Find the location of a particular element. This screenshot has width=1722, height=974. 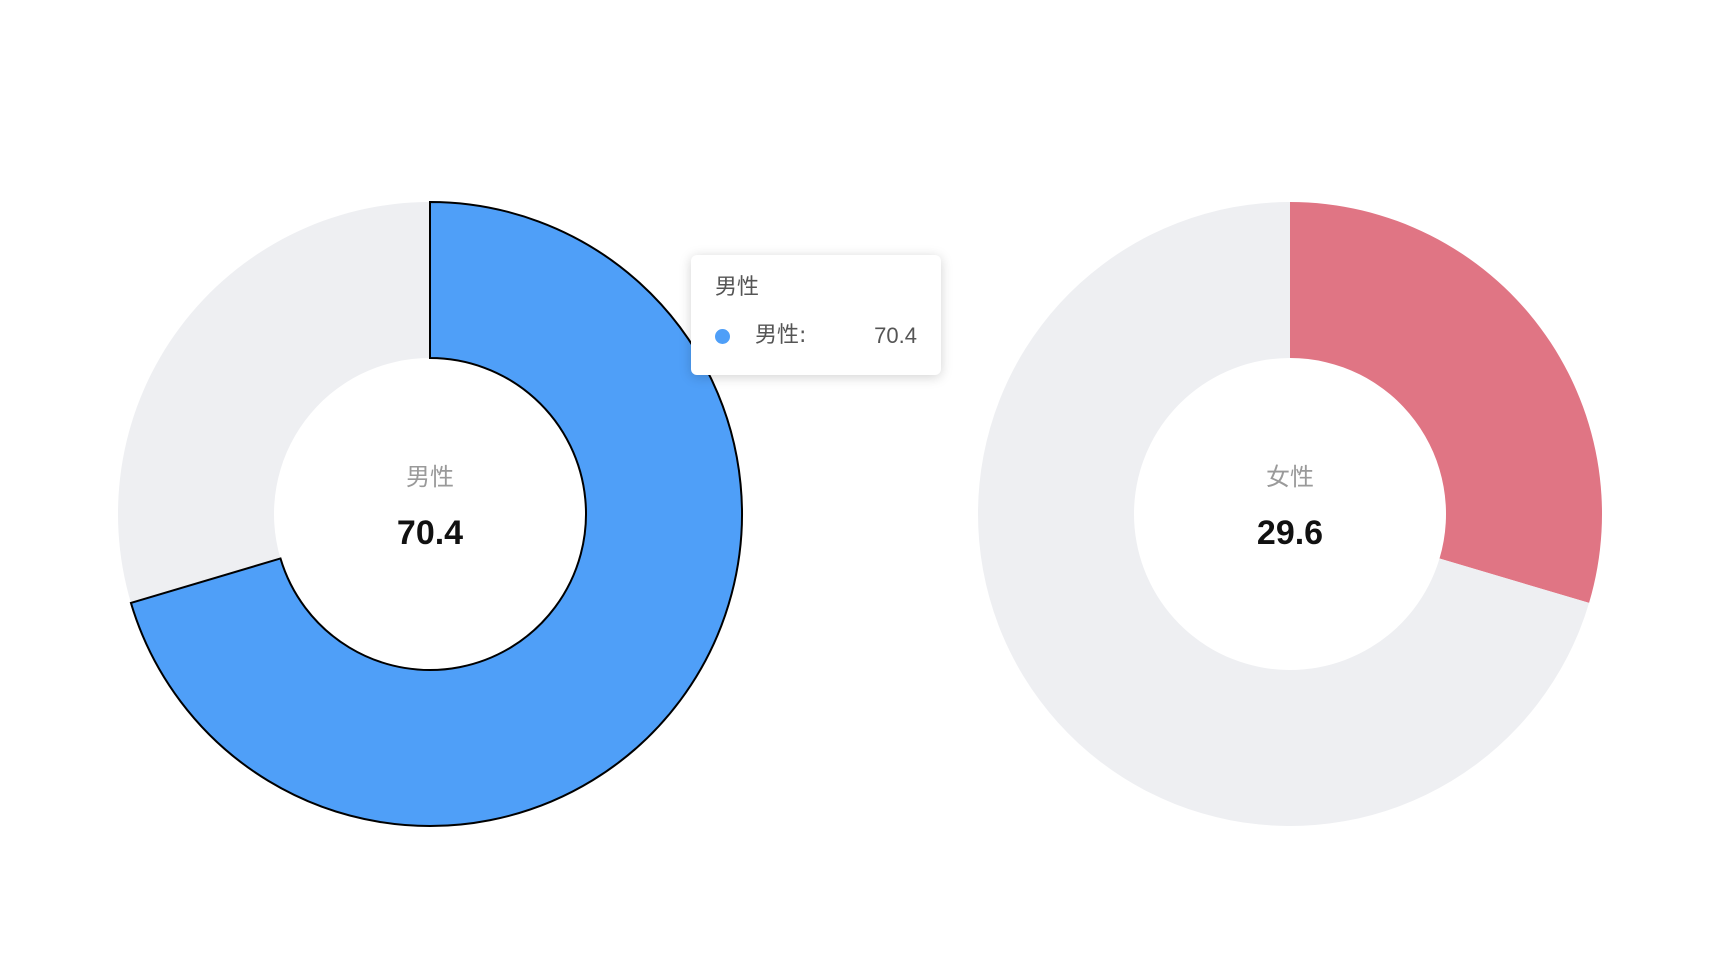

center-value-female: 29.6 is located at coordinates (1290, 533).